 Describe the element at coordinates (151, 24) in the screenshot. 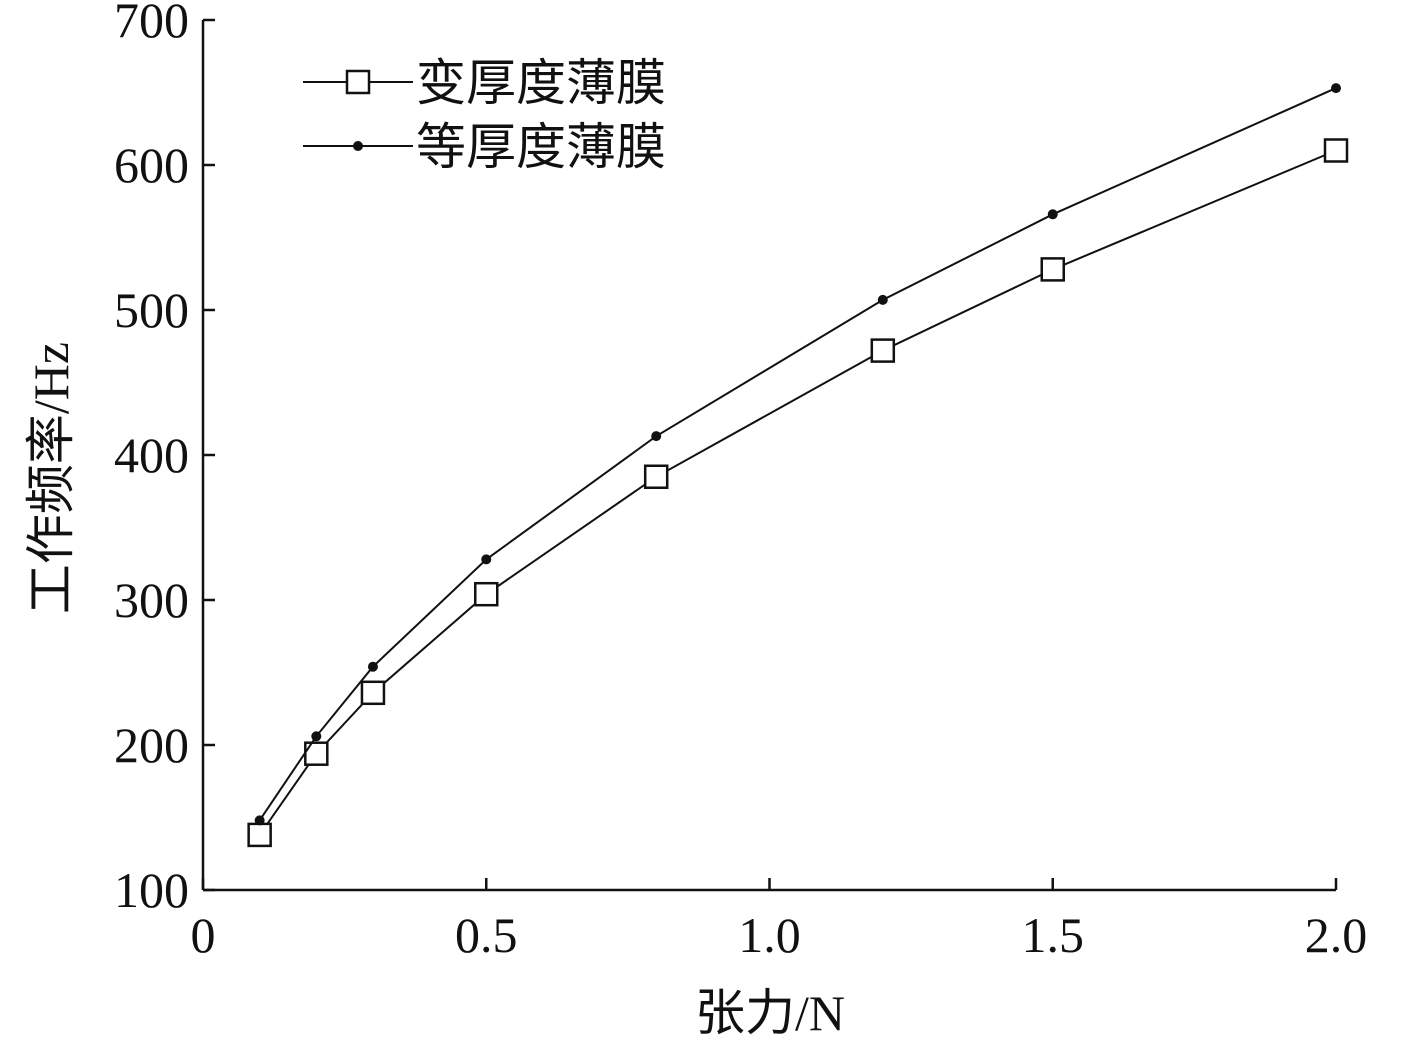

I see `y-tick-label: 700` at that location.